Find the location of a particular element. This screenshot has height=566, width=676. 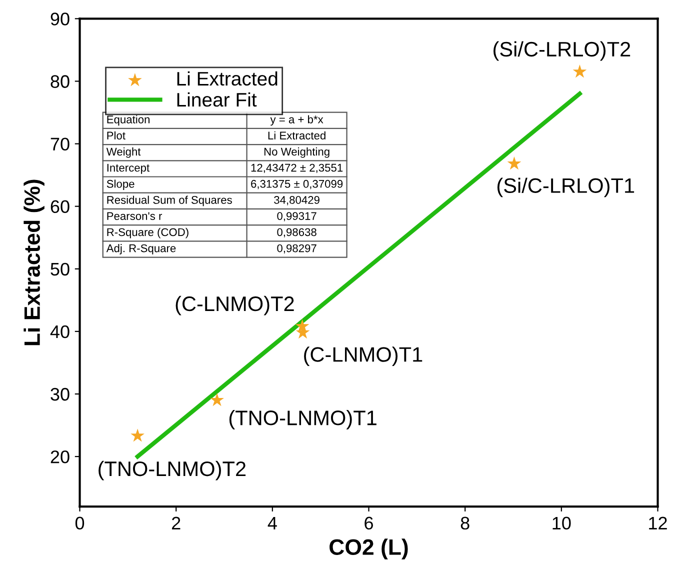

y-tick-label: 40 is located at coordinates (60, 331).